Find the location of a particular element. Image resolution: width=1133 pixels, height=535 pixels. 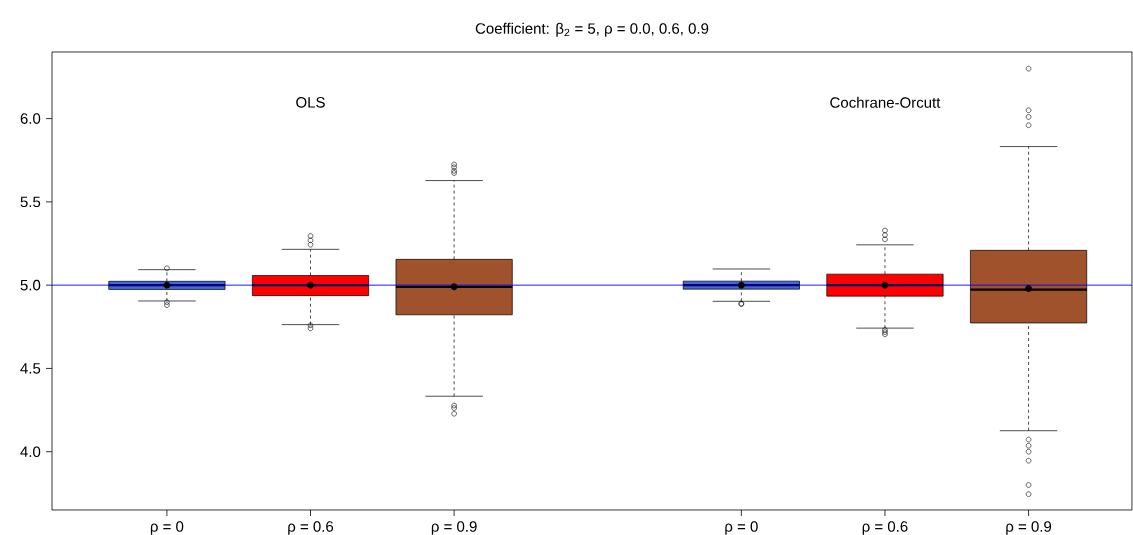

y-tick-label: 5.5 is located at coordinates (30, 202).